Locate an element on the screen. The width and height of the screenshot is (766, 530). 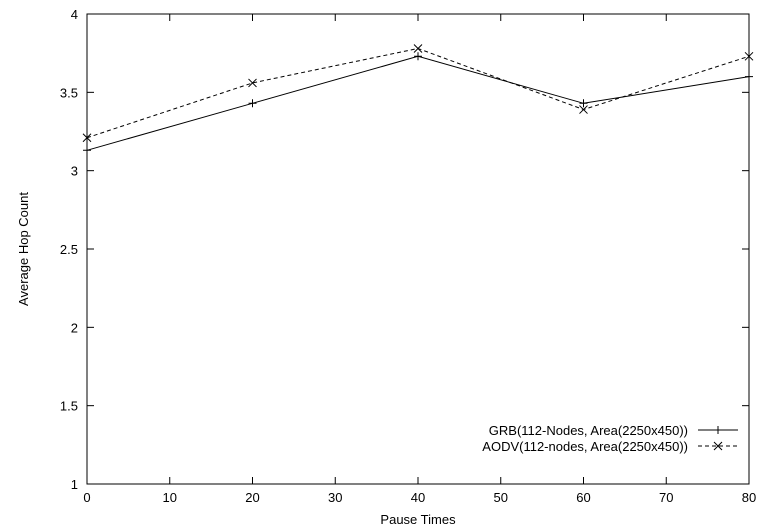
legend-label-grb: GRB(112-Nodes, Area(2250x450)) is located at coordinates (588, 430).